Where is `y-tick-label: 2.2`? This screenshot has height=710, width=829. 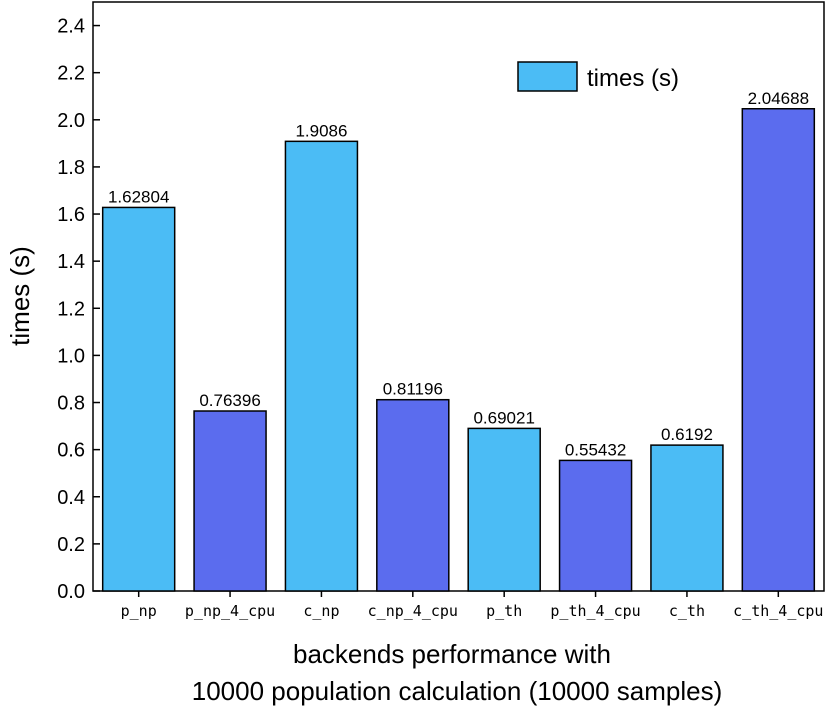 y-tick-label: 2.2 is located at coordinates (71, 74).